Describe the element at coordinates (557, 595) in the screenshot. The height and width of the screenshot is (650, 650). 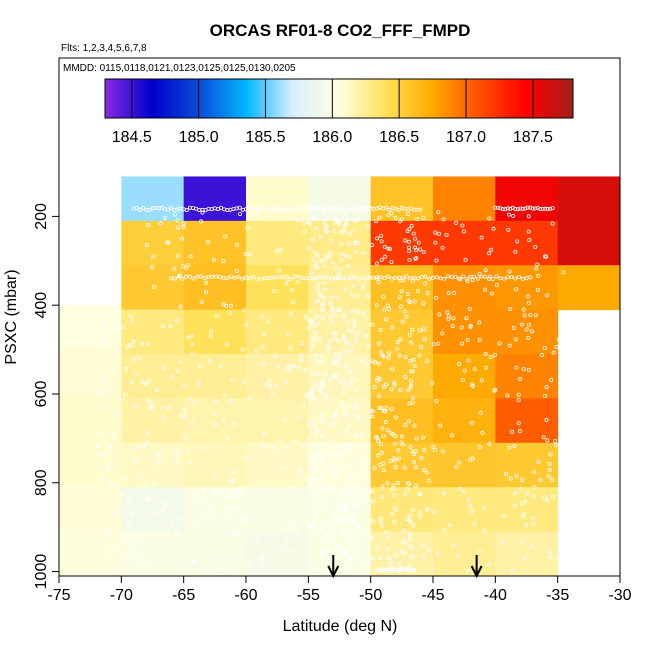
I see `x-tick-label: -35` at that location.